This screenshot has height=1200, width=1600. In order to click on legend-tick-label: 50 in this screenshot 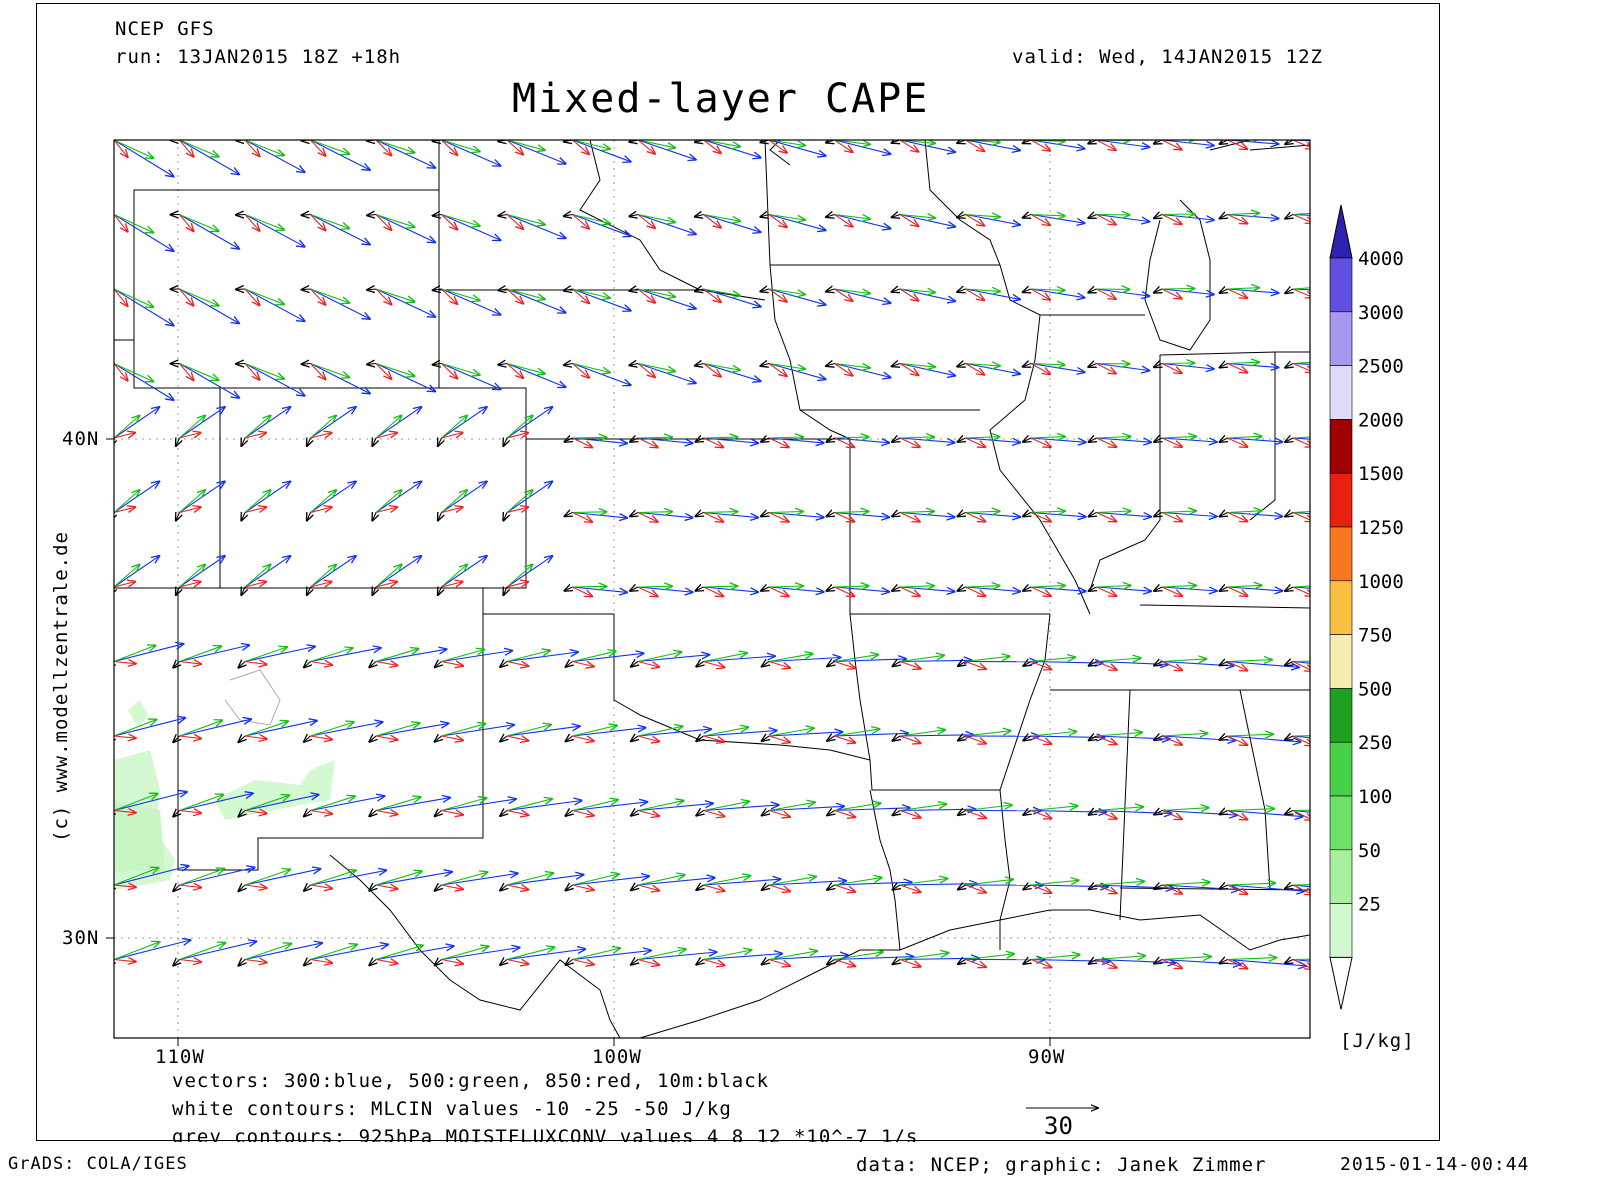, I will do `click(1369, 851)`.